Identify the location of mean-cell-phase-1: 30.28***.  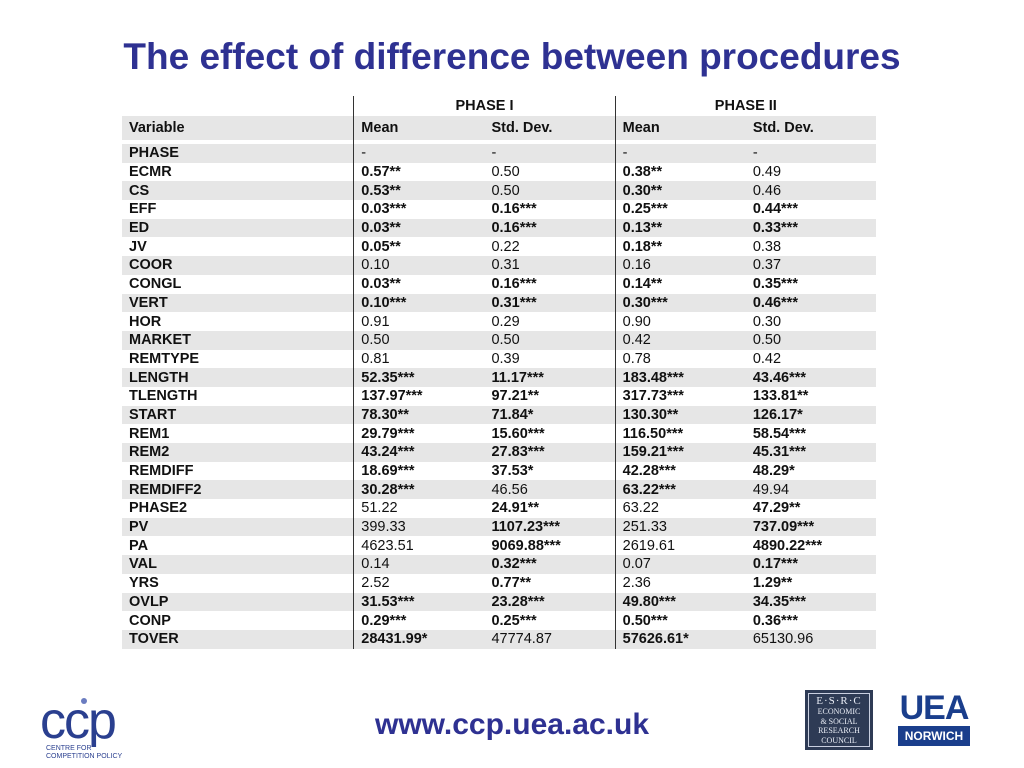
(419, 490).